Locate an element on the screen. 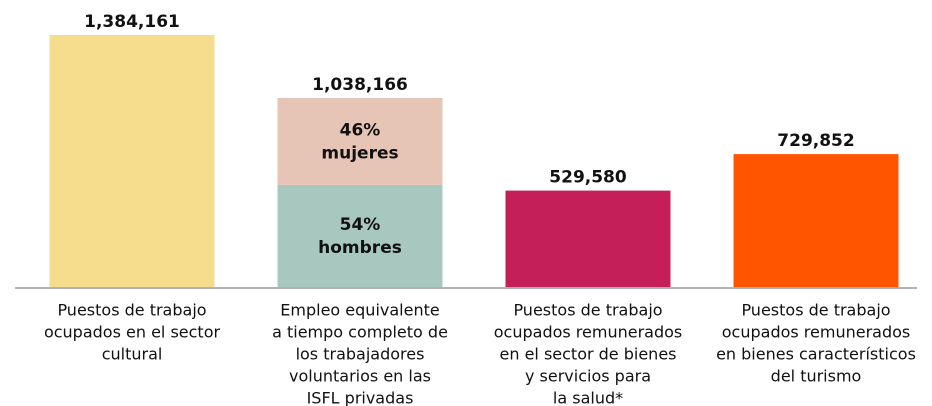  category-label: voluntarios en las is located at coordinates (360, 376).